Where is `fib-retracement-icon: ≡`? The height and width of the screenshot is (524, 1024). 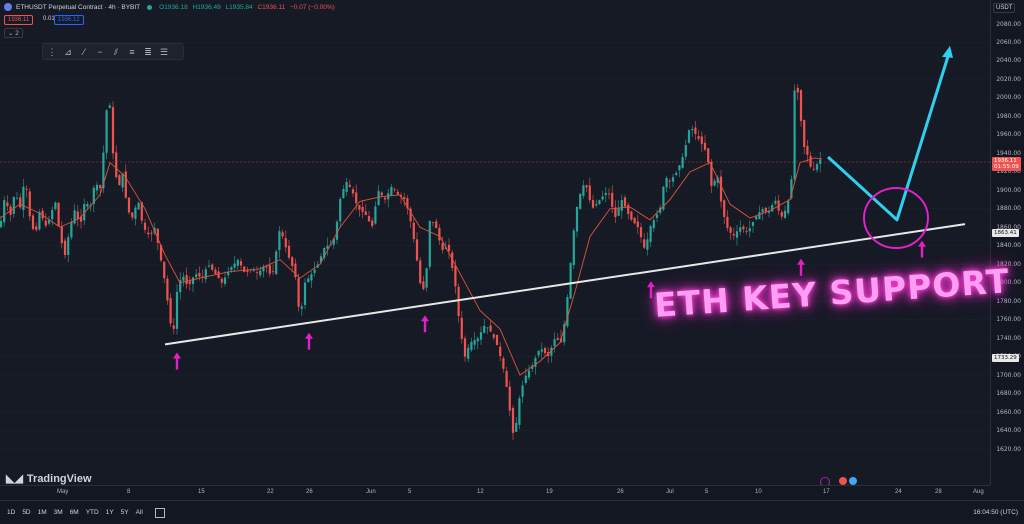 fib-retracement-icon: ≡ is located at coordinates (132, 51).